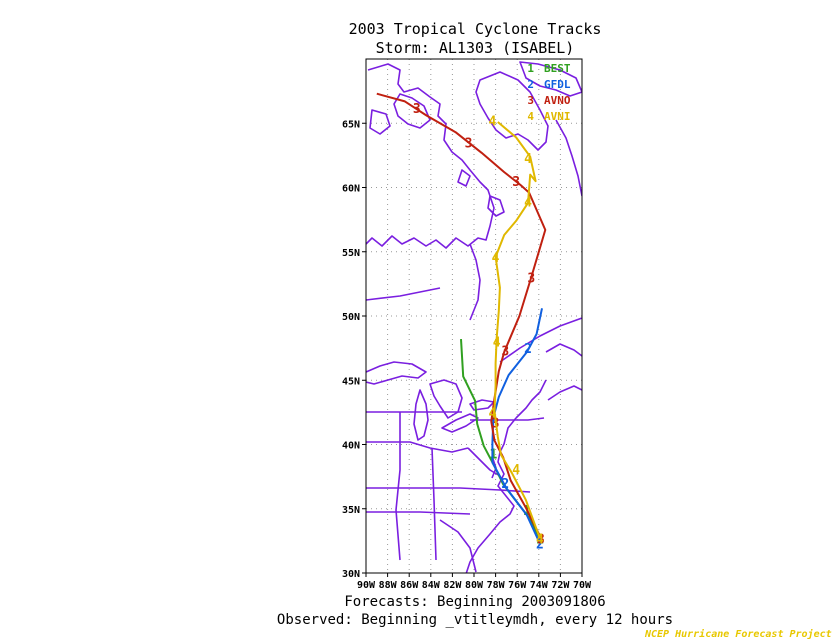 The image size is (833, 644). Describe the element at coordinates (452, 585) in the screenshot. I see `x-tick-label: 82W` at that location.